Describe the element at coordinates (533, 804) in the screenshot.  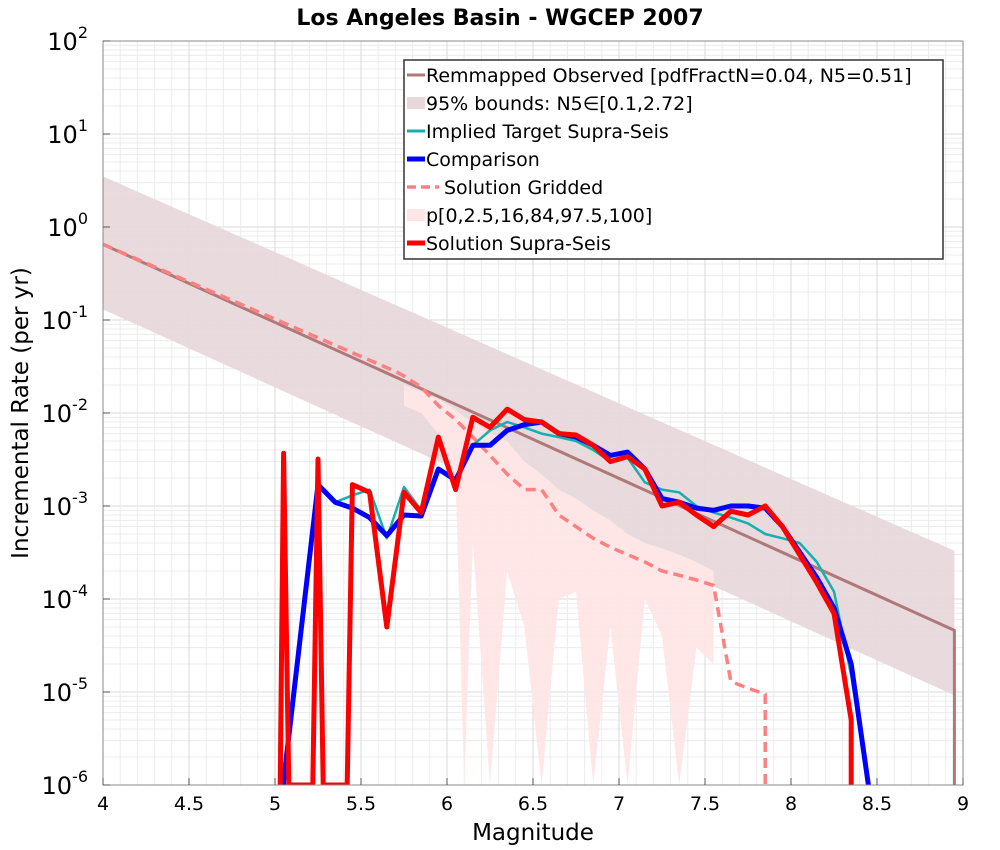
I see `x-tick-label: 6.5` at that location.